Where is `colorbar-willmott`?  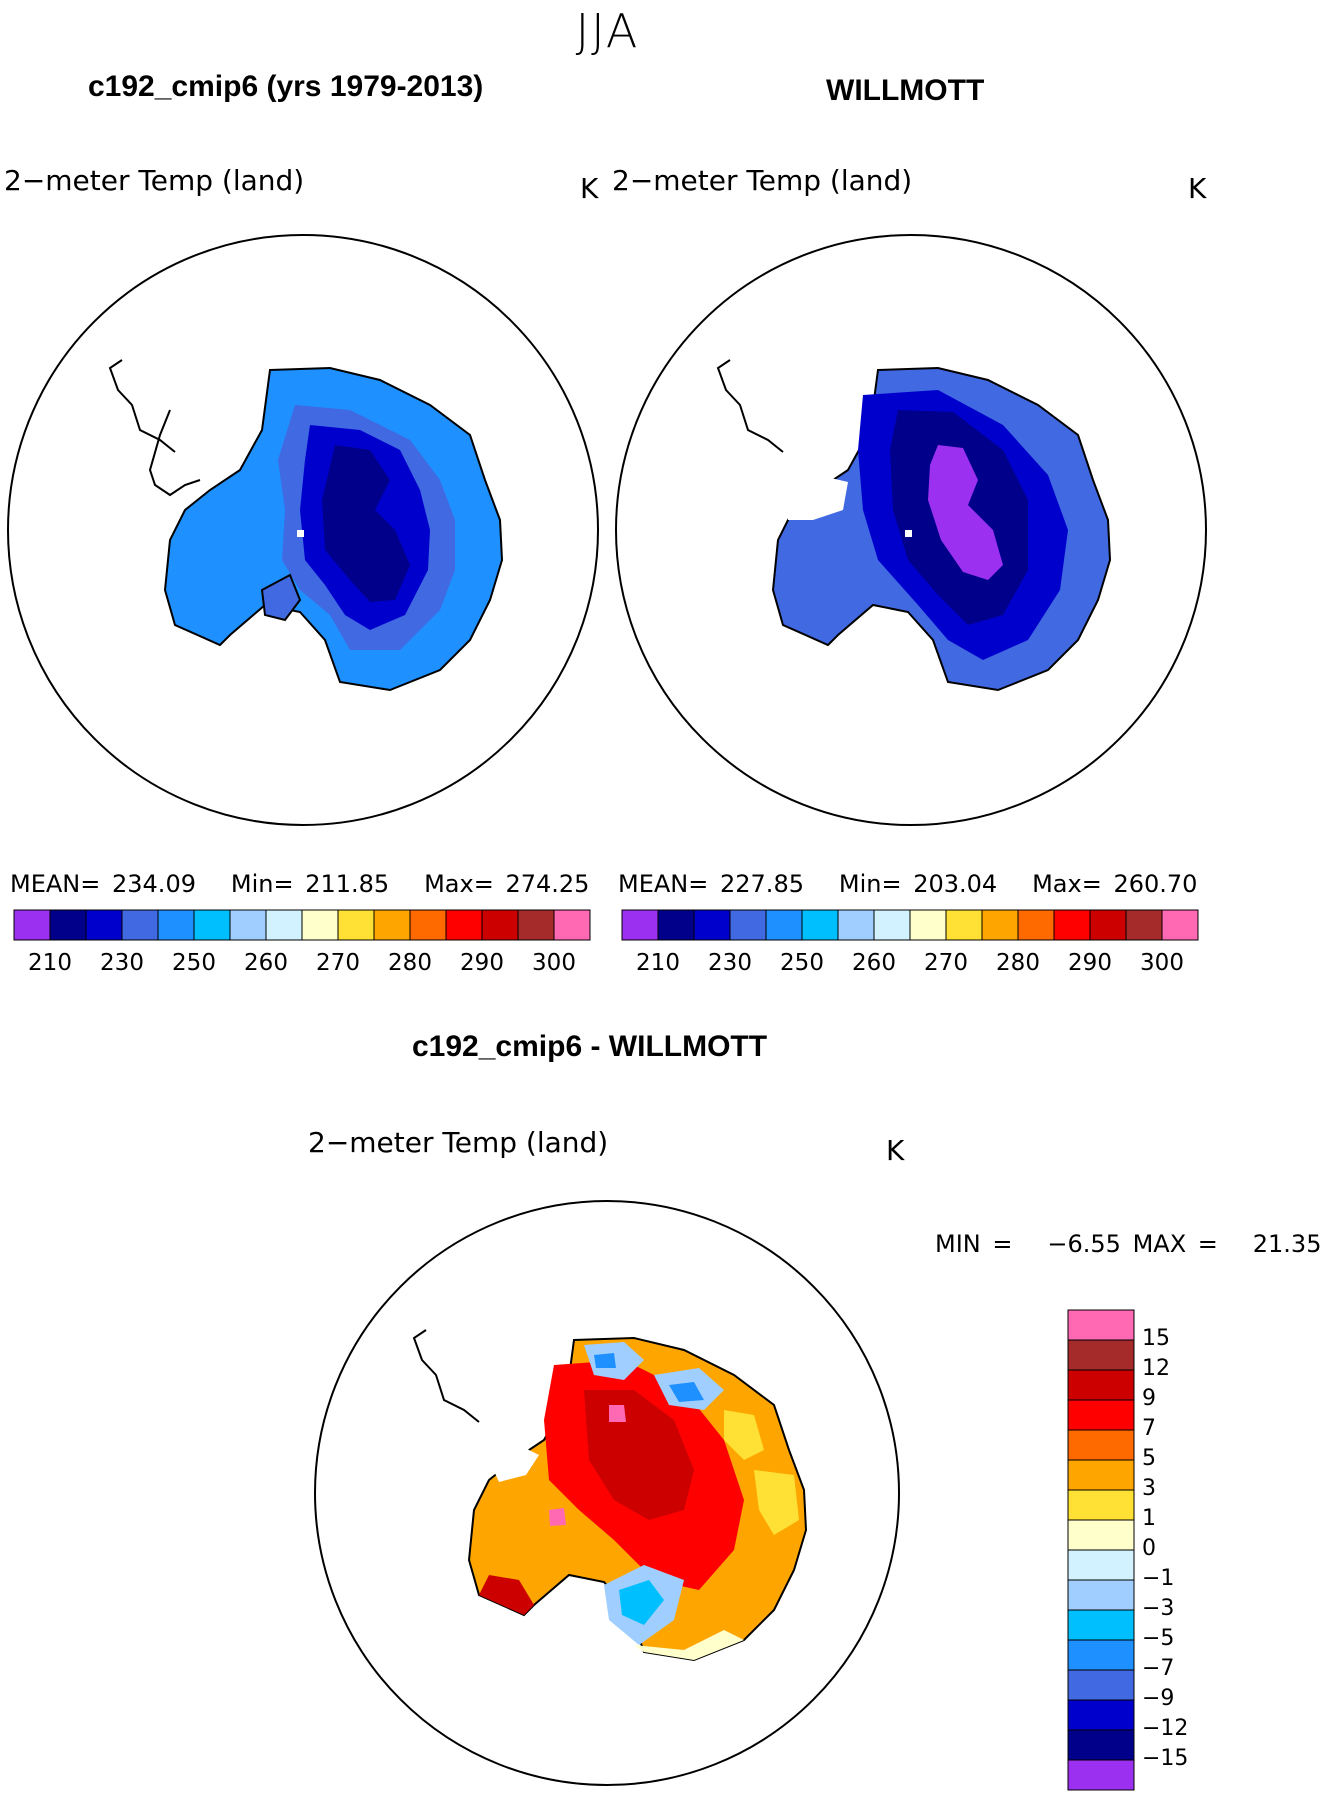 colorbar-willmott is located at coordinates (910, 925).